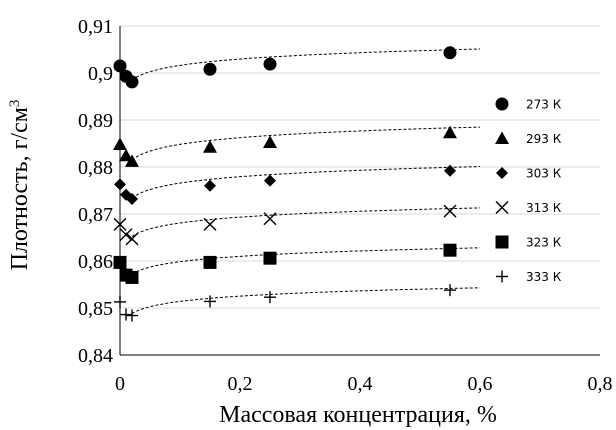 The width and height of the screenshot is (616, 430). Describe the element at coordinates (120, 384) in the screenshot. I see `x-tick-label: 0` at that location.